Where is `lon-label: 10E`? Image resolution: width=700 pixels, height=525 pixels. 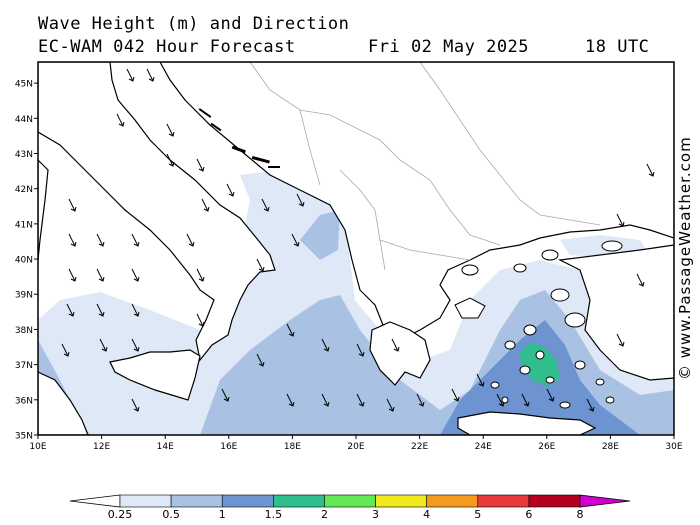 lon-label: 10E is located at coordinates (37, 447).